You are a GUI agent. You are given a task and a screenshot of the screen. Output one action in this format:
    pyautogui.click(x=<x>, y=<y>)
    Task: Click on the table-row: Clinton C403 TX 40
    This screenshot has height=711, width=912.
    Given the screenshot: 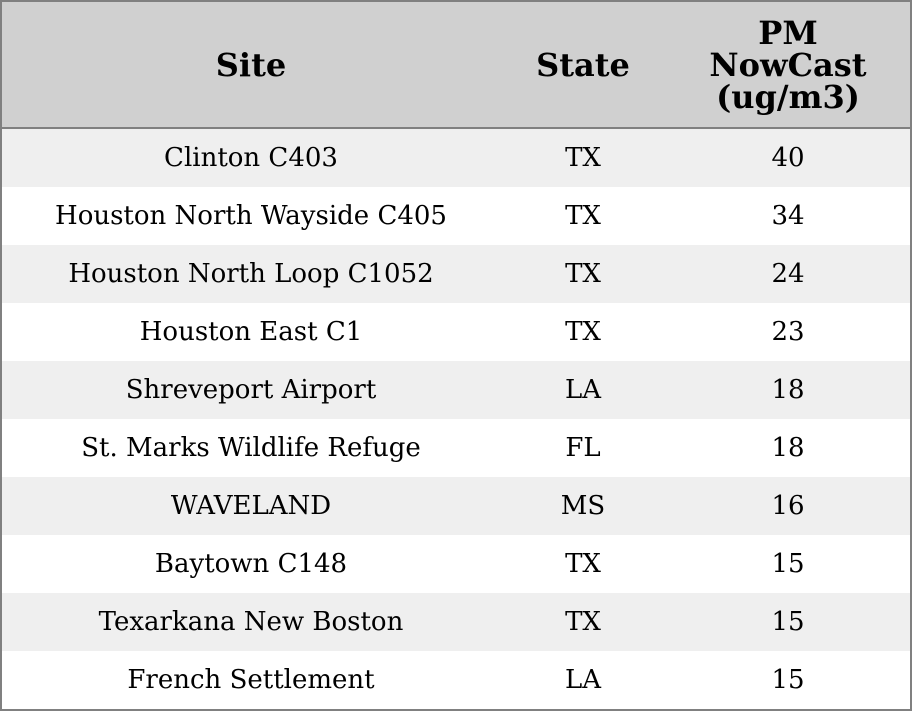 What is the action you would take?
    pyautogui.click(x=456, y=157)
    